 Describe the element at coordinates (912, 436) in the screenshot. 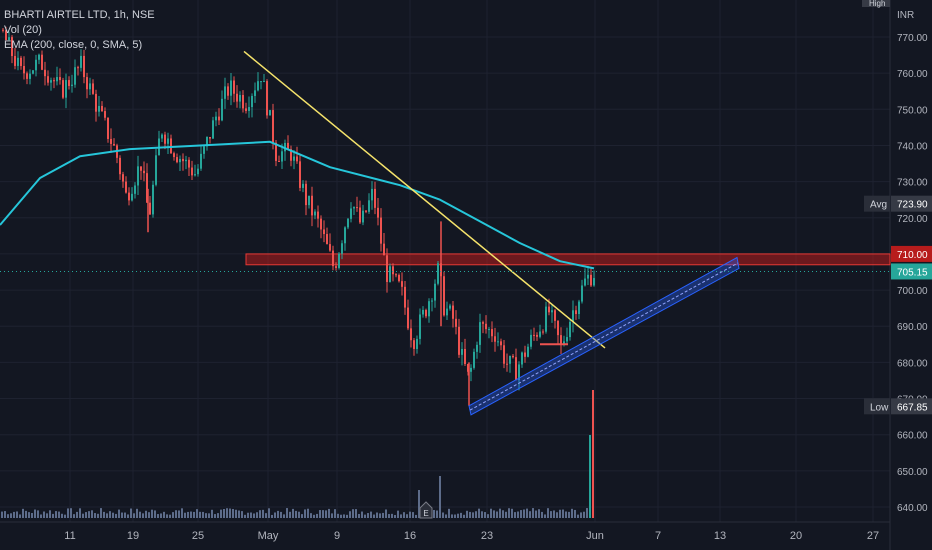

I see `price-tick-label: 660.00` at that location.